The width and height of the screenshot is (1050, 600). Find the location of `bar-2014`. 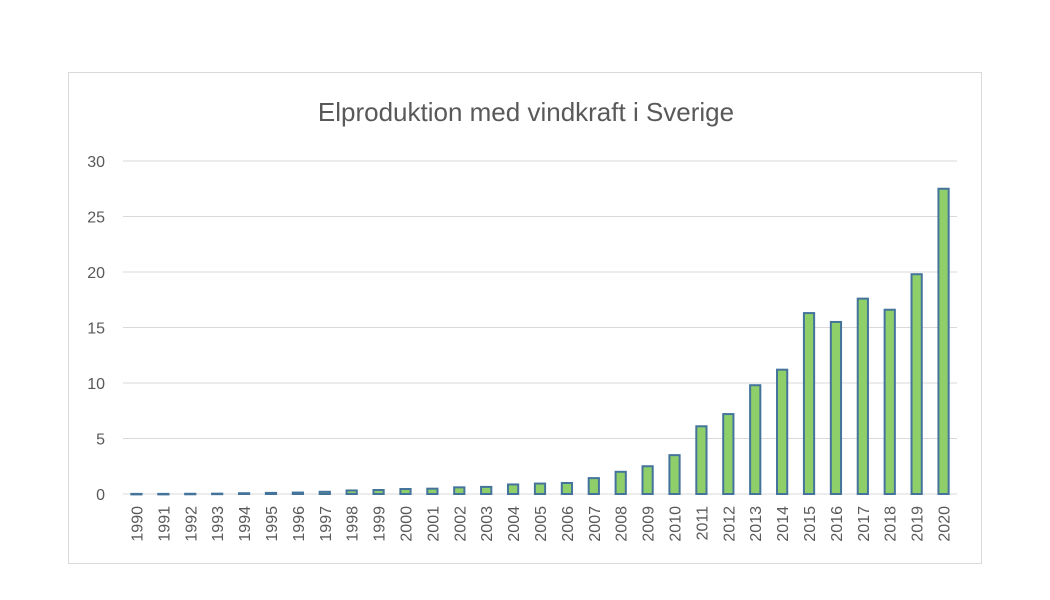

bar-2014 is located at coordinates (782, 431).